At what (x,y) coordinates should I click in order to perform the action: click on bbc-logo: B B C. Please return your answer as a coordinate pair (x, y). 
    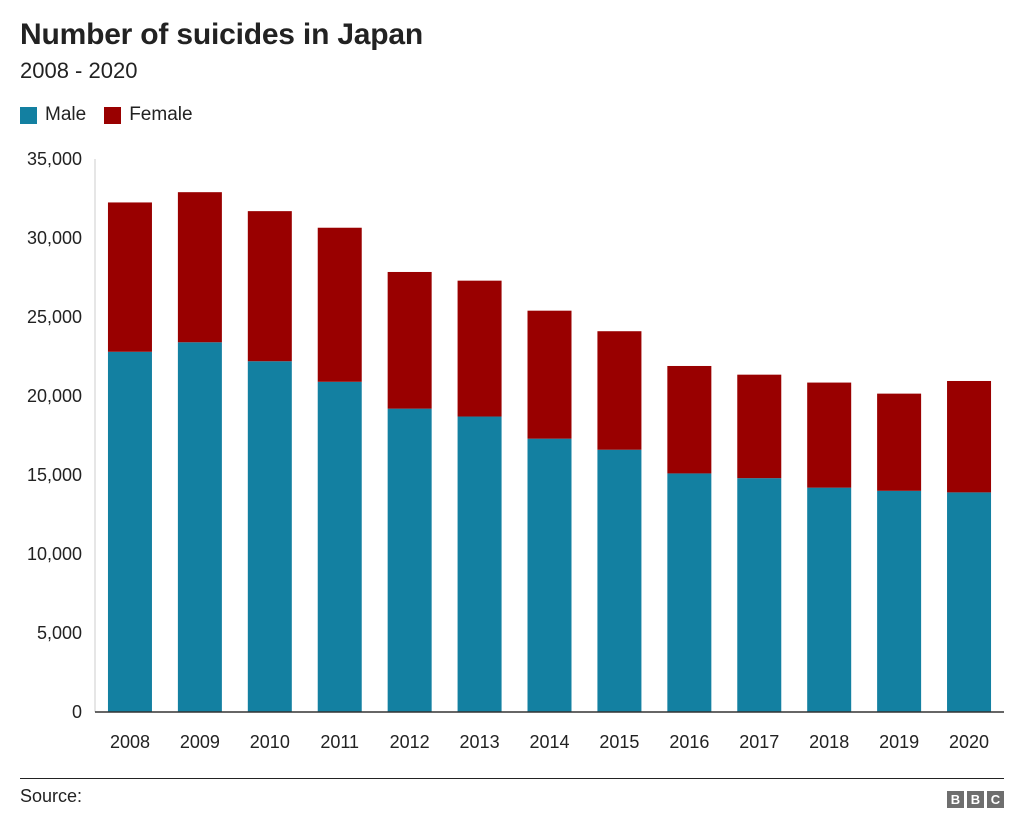
    Looking at the image, I should click on (974, 799).